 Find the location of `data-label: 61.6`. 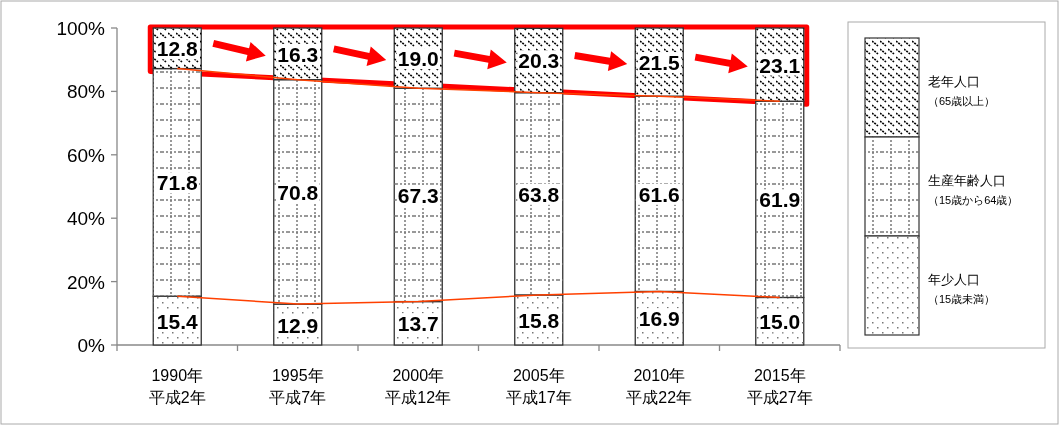

data-label: 61.6 is located at coordinates (659, 194).